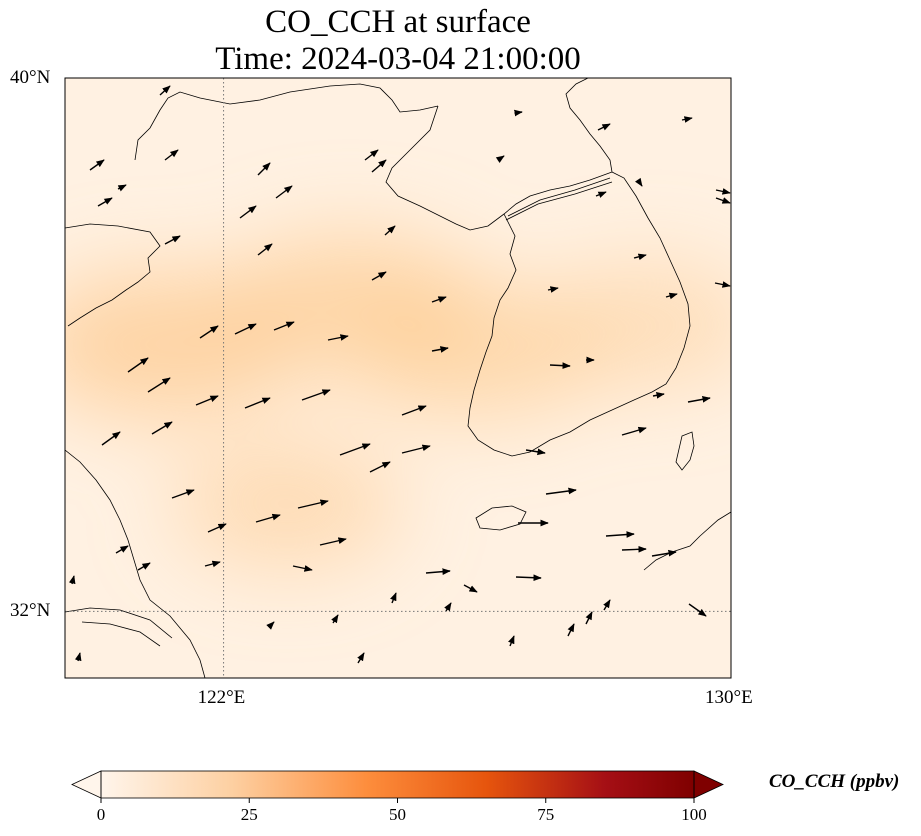 The image size is (921, 836). Describe the element at coordinates (30, 611) in the screenshot. I see `lat-tick-label-32: 32°N` at that location.